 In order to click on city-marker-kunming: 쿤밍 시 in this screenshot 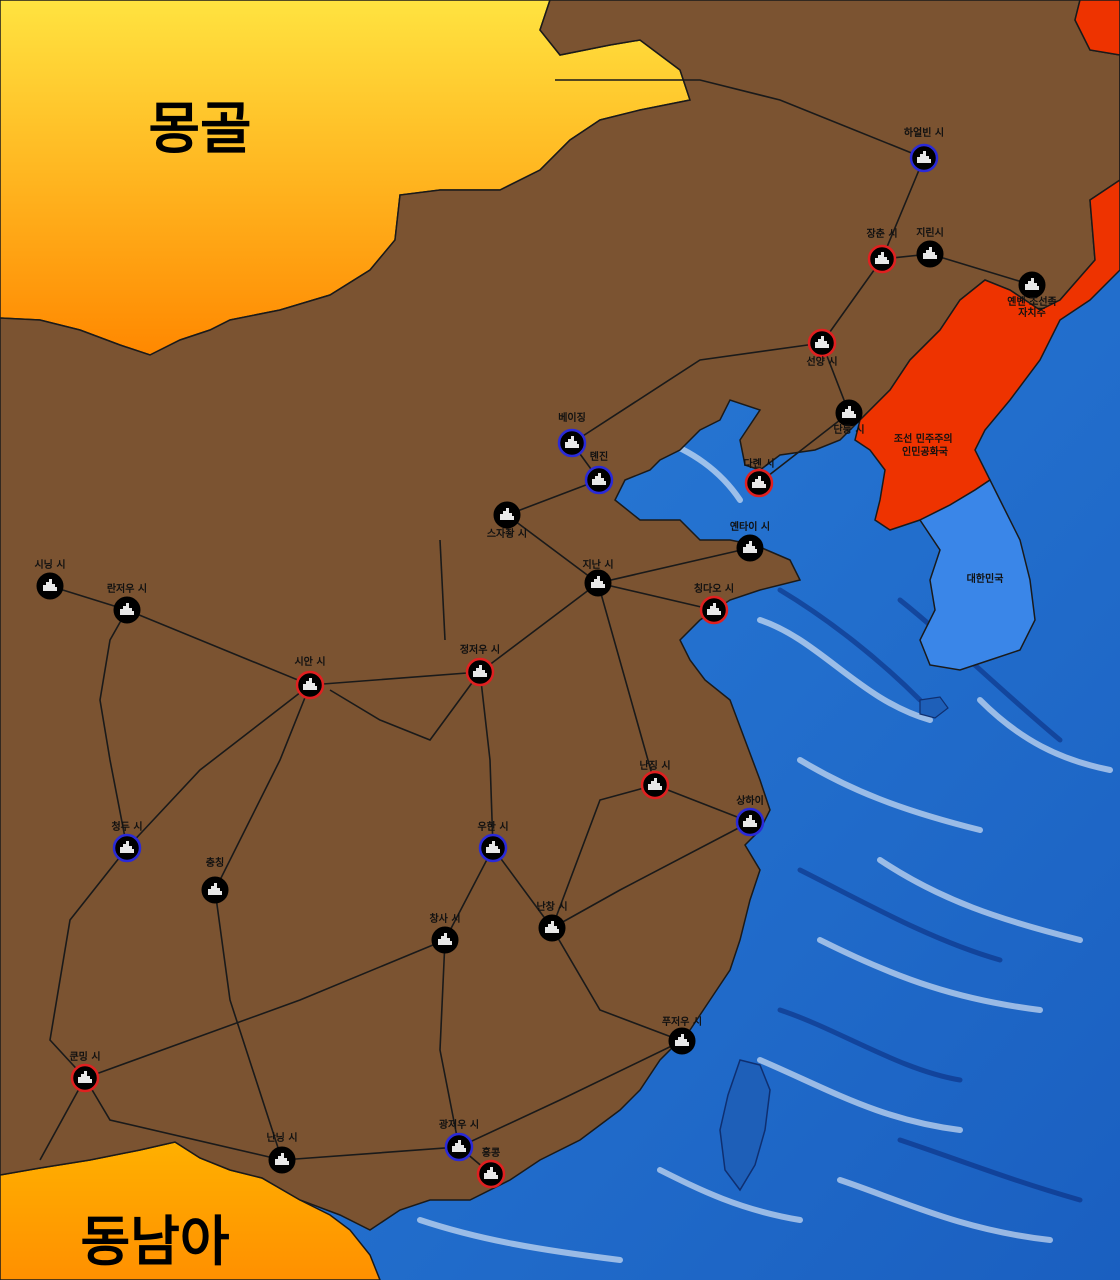, I will do `click(85, 1071)`.